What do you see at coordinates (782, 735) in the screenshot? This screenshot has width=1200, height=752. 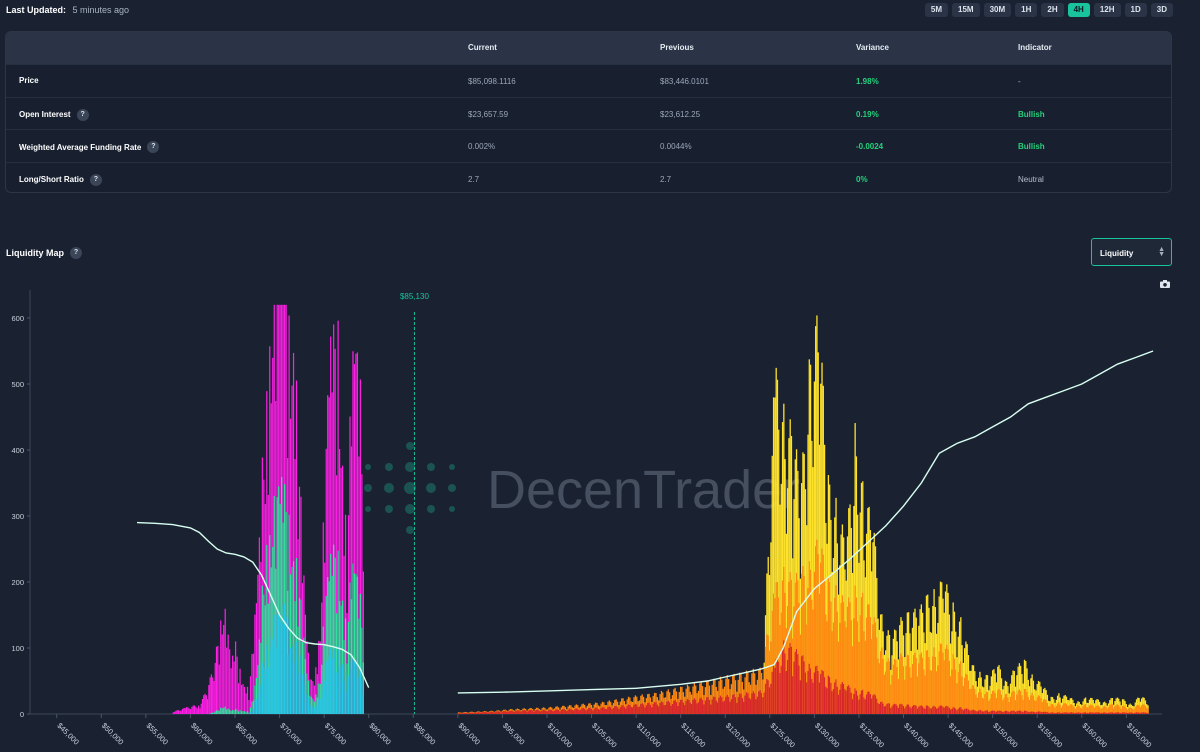 I see `x-tick-label: $125,000` at bounding box center [782, 735].